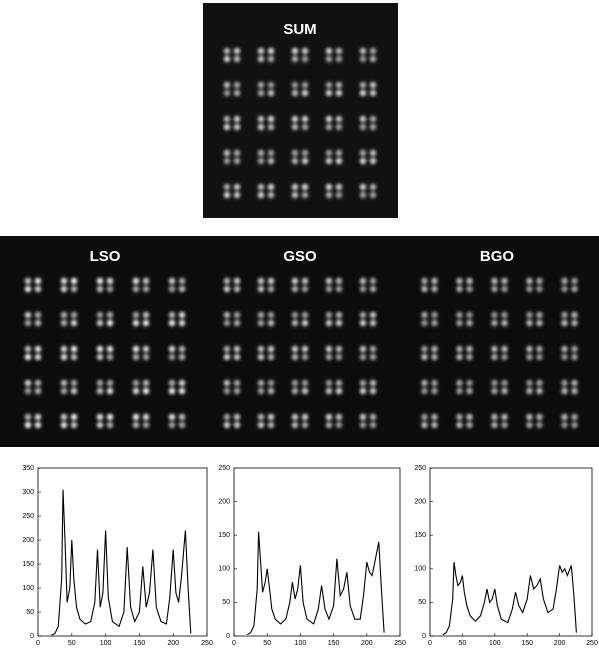  What do you see at coordinates (299, 29) in the screenshot?
I see `image-label: SUM` at bounding box center [299, 29].